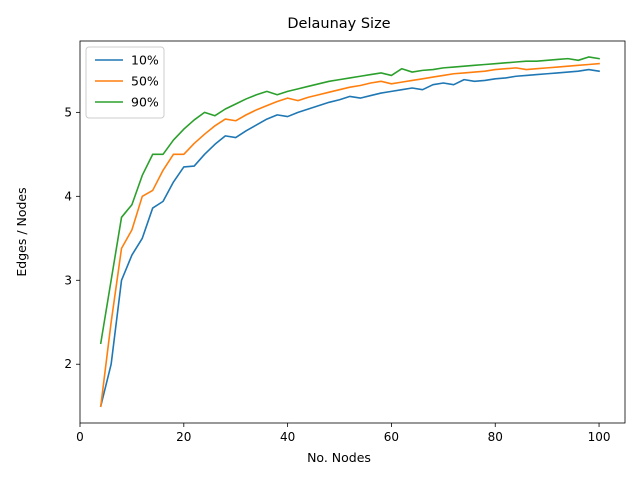 The width and height of the screenshot is (640, 480). I want to click on x-tick-label-5: 100, so click(599, 437).